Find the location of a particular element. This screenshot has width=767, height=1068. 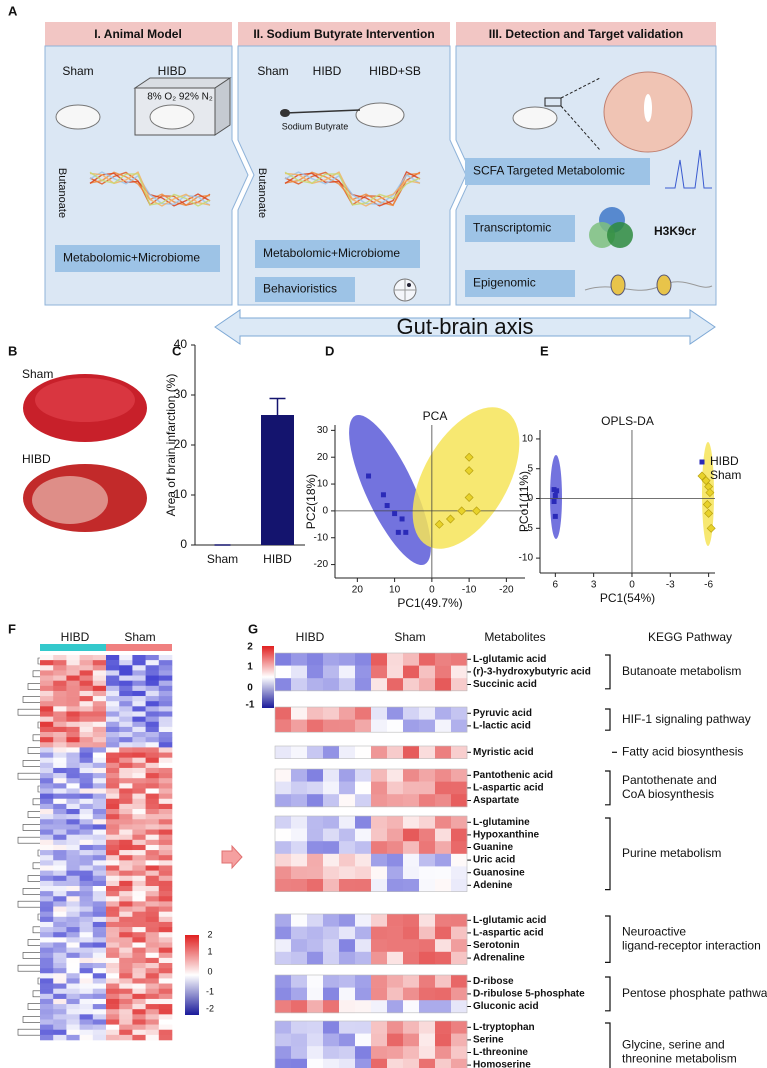

axis-title: Gut-brain axis is located at coordinates (465, 326).